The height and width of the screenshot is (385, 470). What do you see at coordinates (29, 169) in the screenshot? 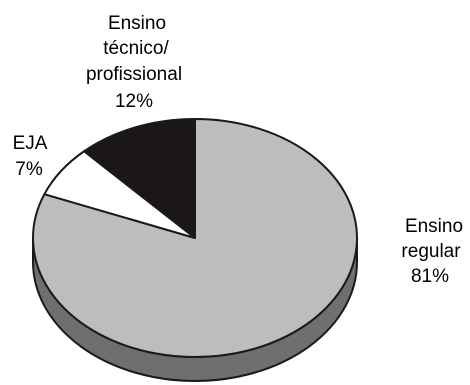
I see `label-value: 7%` at bounding box center [29, 169].